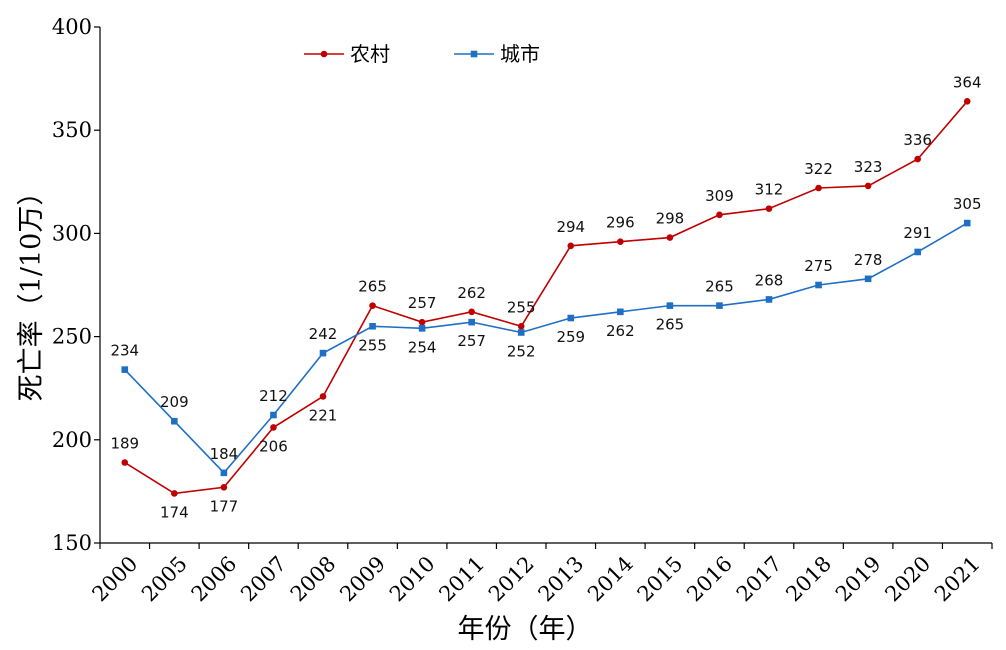 This screenshot has width=1006, height=650. I want to click on y-tick-label: 150, so click(72, 543).